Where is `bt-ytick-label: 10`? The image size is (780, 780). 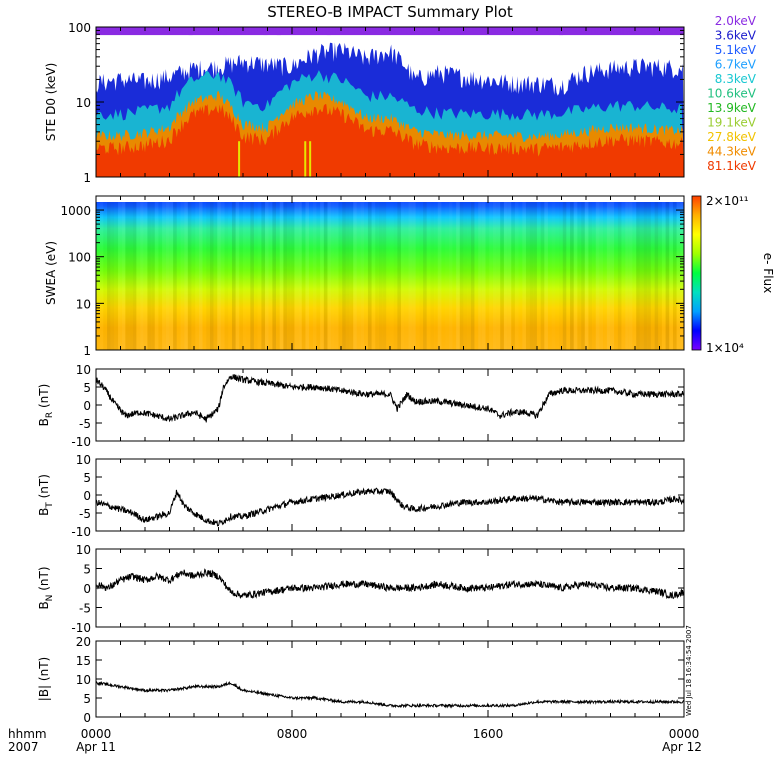
bt-ytick-label: 10 is located at coordinates (83, 460).